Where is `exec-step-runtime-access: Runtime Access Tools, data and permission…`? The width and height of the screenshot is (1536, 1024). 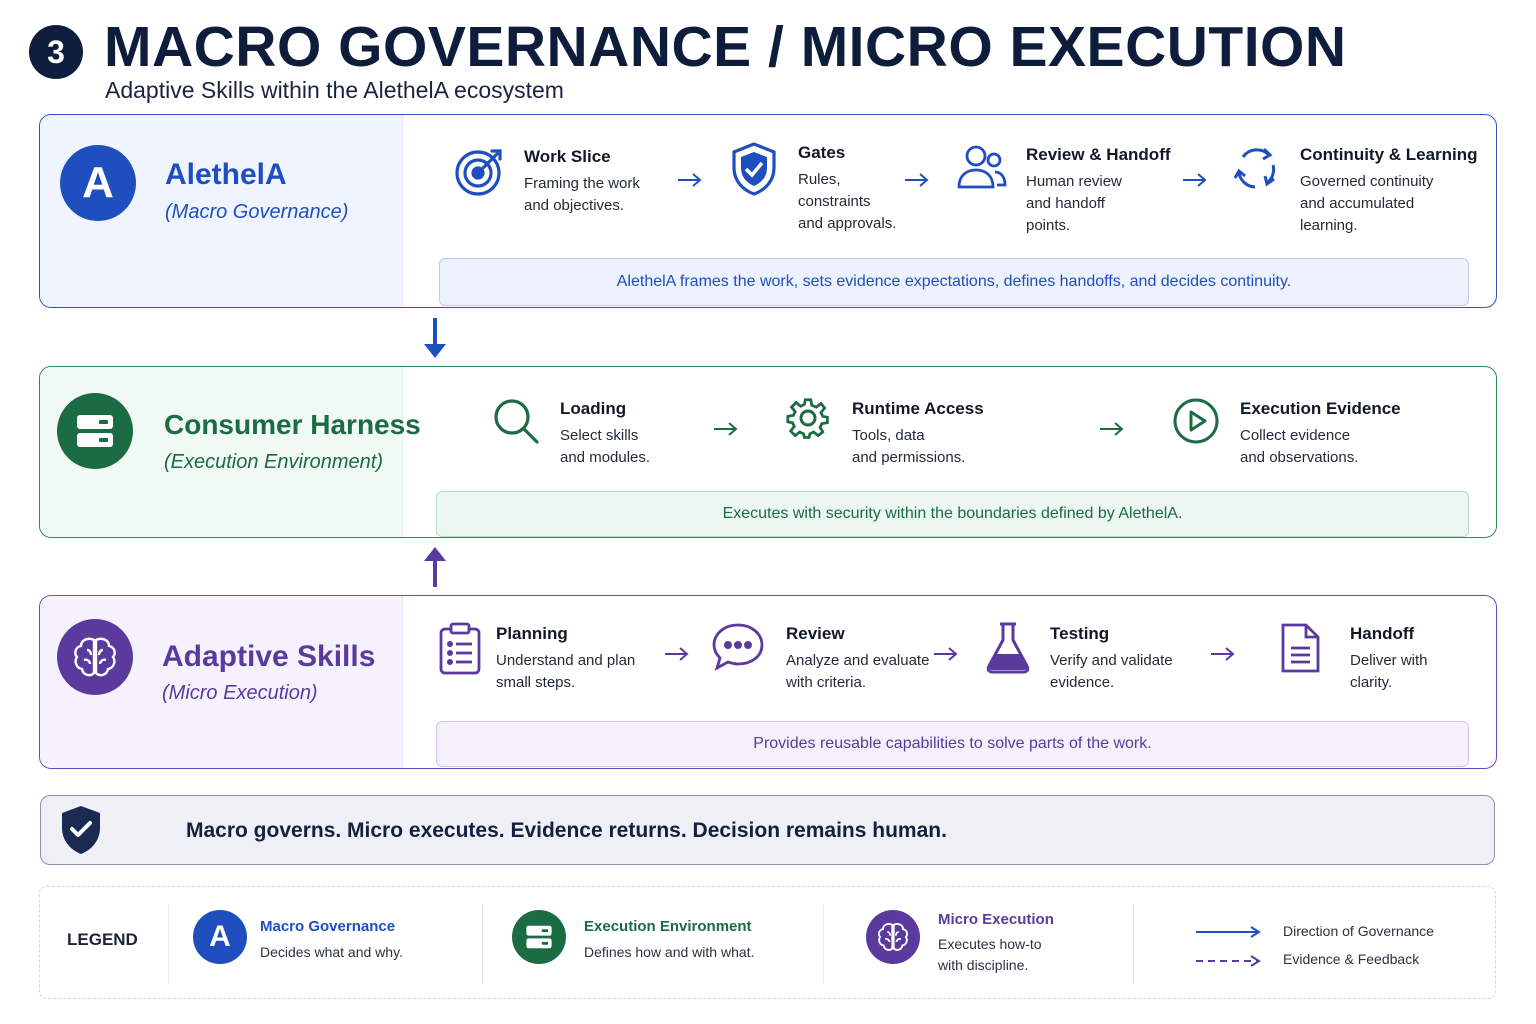
exec-step-runtime-access: Runtime Access Tools, data and permission… is located at coordinates (882, 433).